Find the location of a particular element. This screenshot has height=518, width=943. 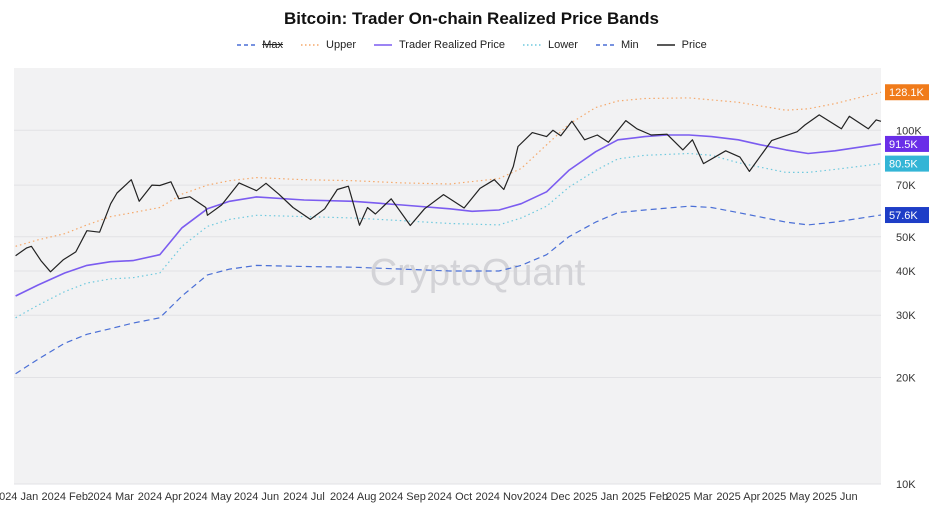

y-tick-20k: 20K is located at coordinates (906, 379).